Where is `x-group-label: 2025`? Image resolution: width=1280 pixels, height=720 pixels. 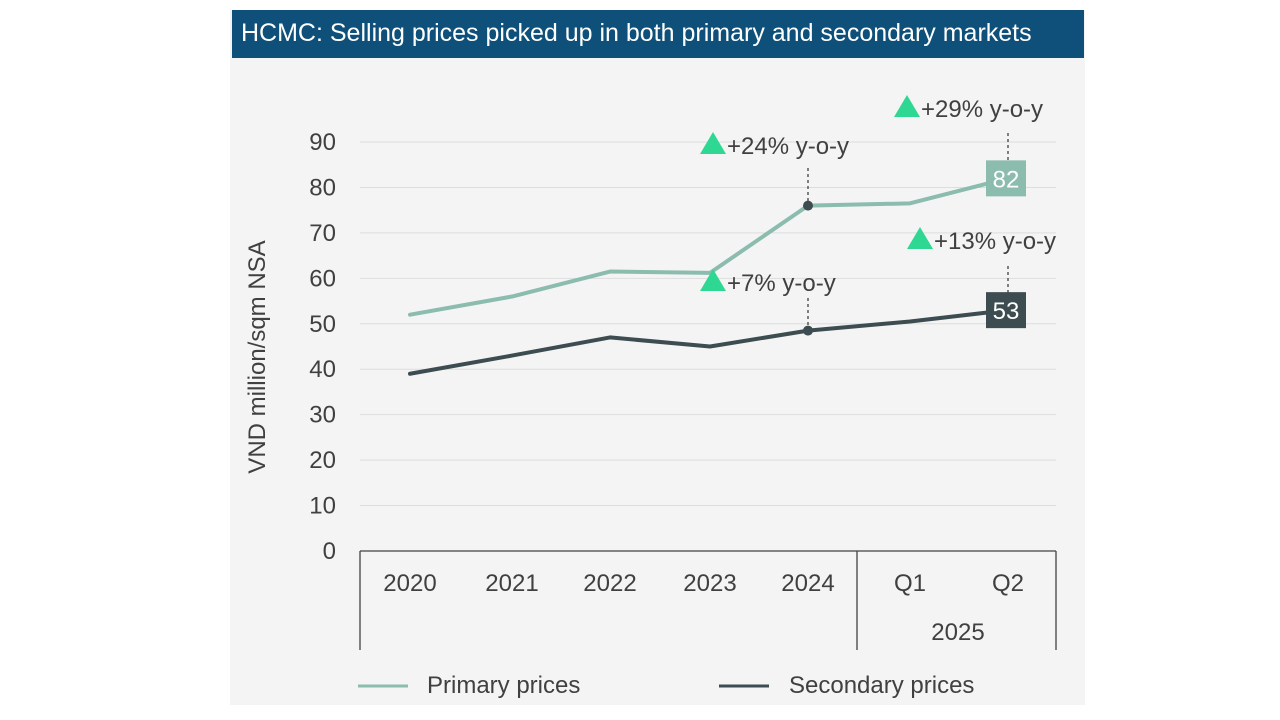
x-group-label: 2025 is located at coordinates (957, 632).